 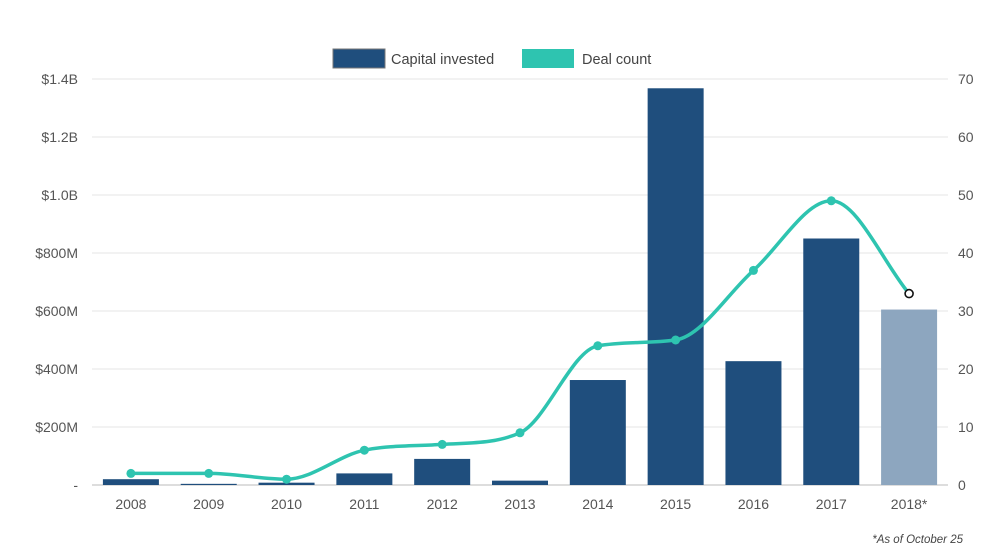 What do you see at coordinates (966, 311) in the screenshot?
I see `right-tick-label: 30` at bounding box center [966, 311].